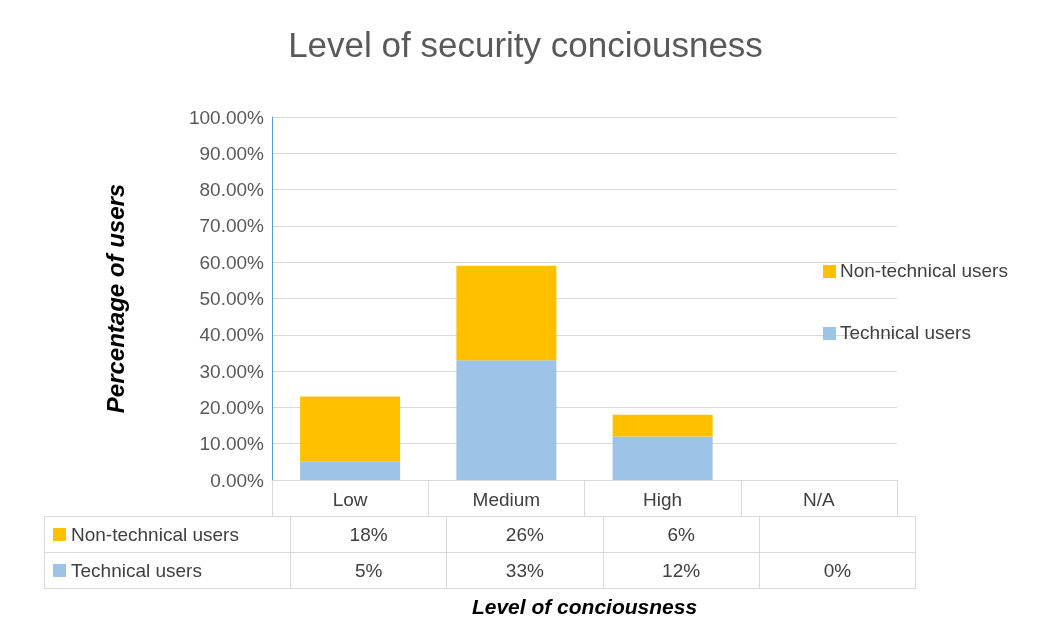 This screenshot has height=627, width=1051. Describe the element at coordinates (237, 480) in the screenshot. I see `y-tick-label: 0.00%` at that location.